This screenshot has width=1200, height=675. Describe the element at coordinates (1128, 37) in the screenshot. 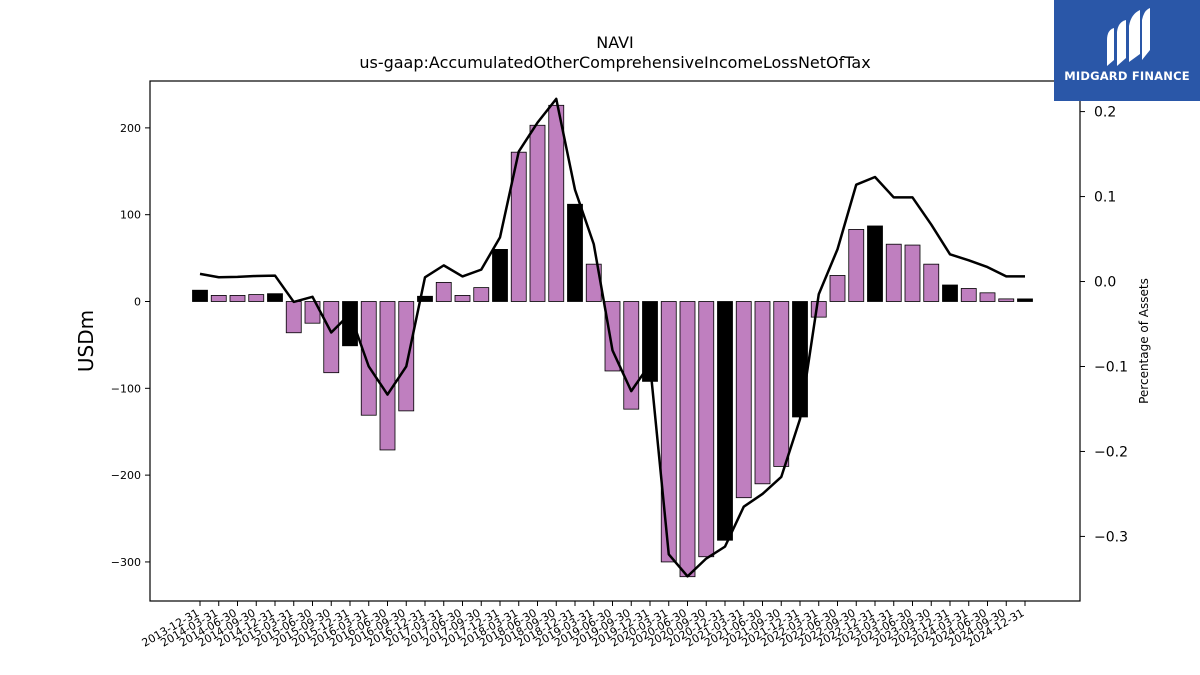

I see `logo-mark-icon` at that location.